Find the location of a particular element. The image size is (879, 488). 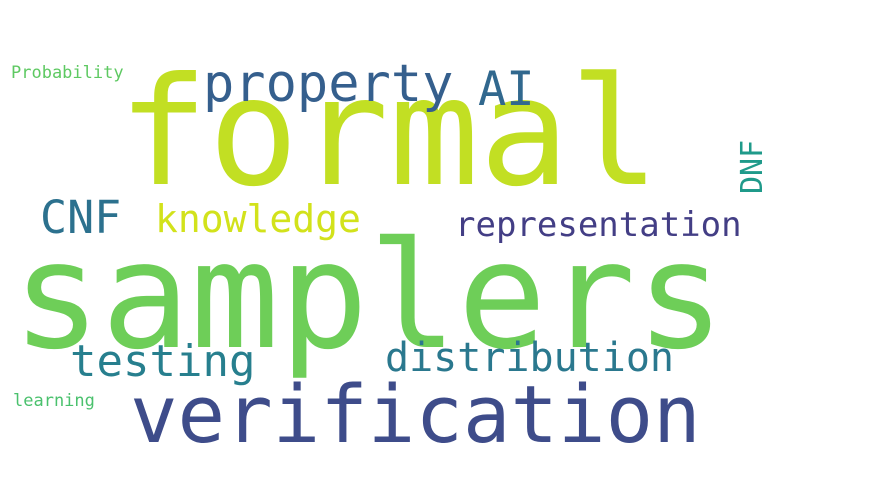

word-cnf: CNF is located at coordinates (81, 217).